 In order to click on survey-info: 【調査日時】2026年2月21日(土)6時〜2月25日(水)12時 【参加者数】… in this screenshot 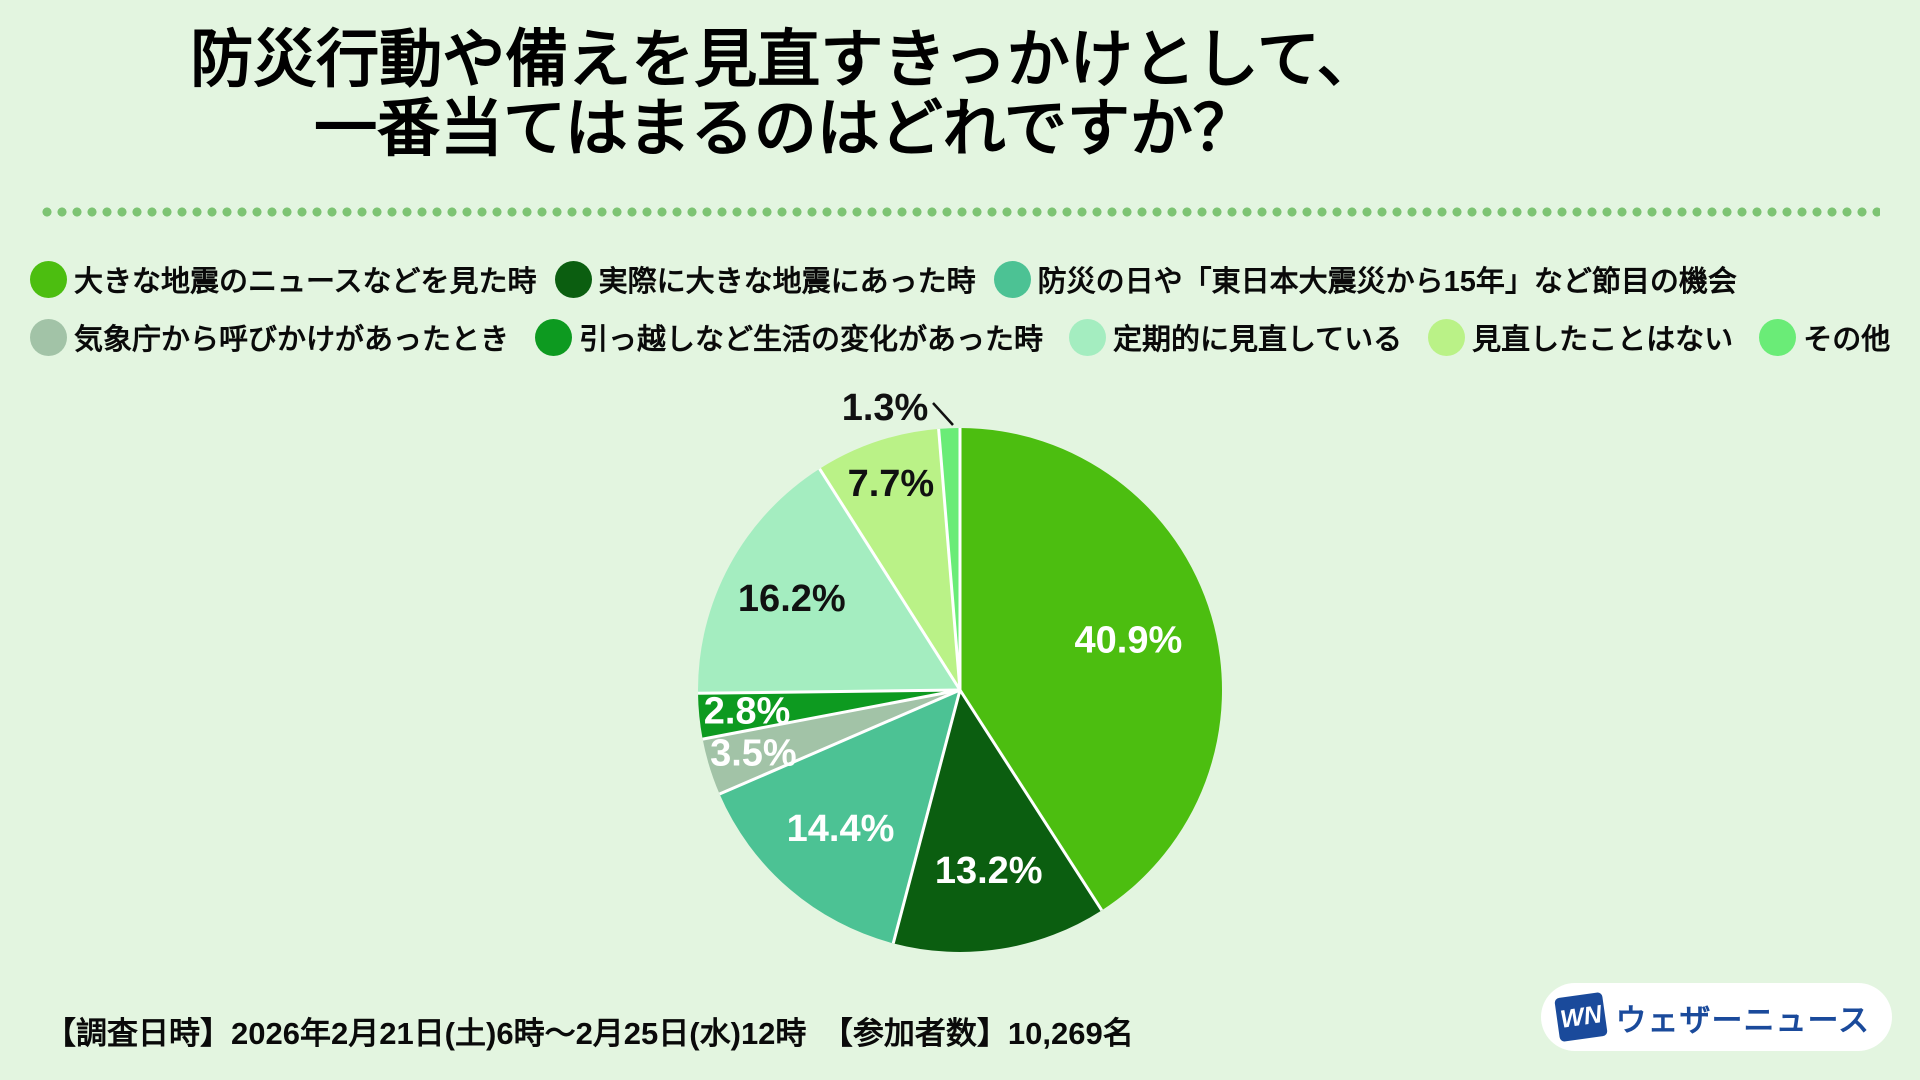, I will do `click(589, 1033)`.